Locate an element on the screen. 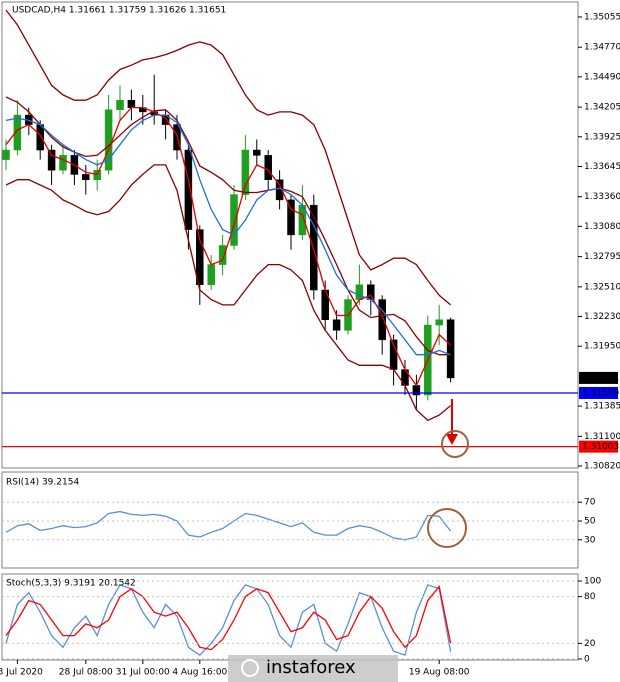 This screenshot has width=620, height=682. arrow-head is located at coordinates (452, 439).